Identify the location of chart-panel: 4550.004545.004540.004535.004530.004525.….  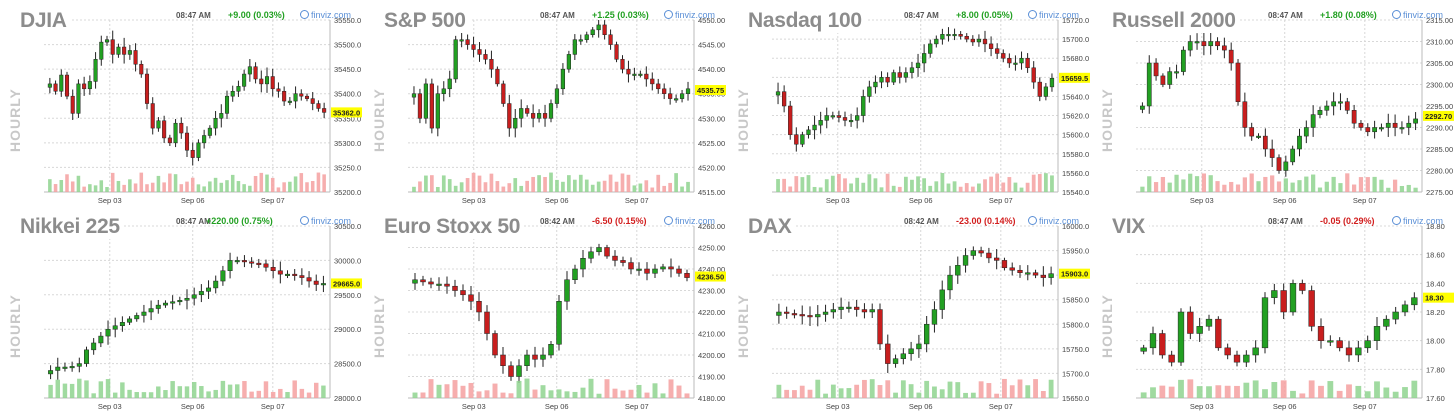
(545, 103).